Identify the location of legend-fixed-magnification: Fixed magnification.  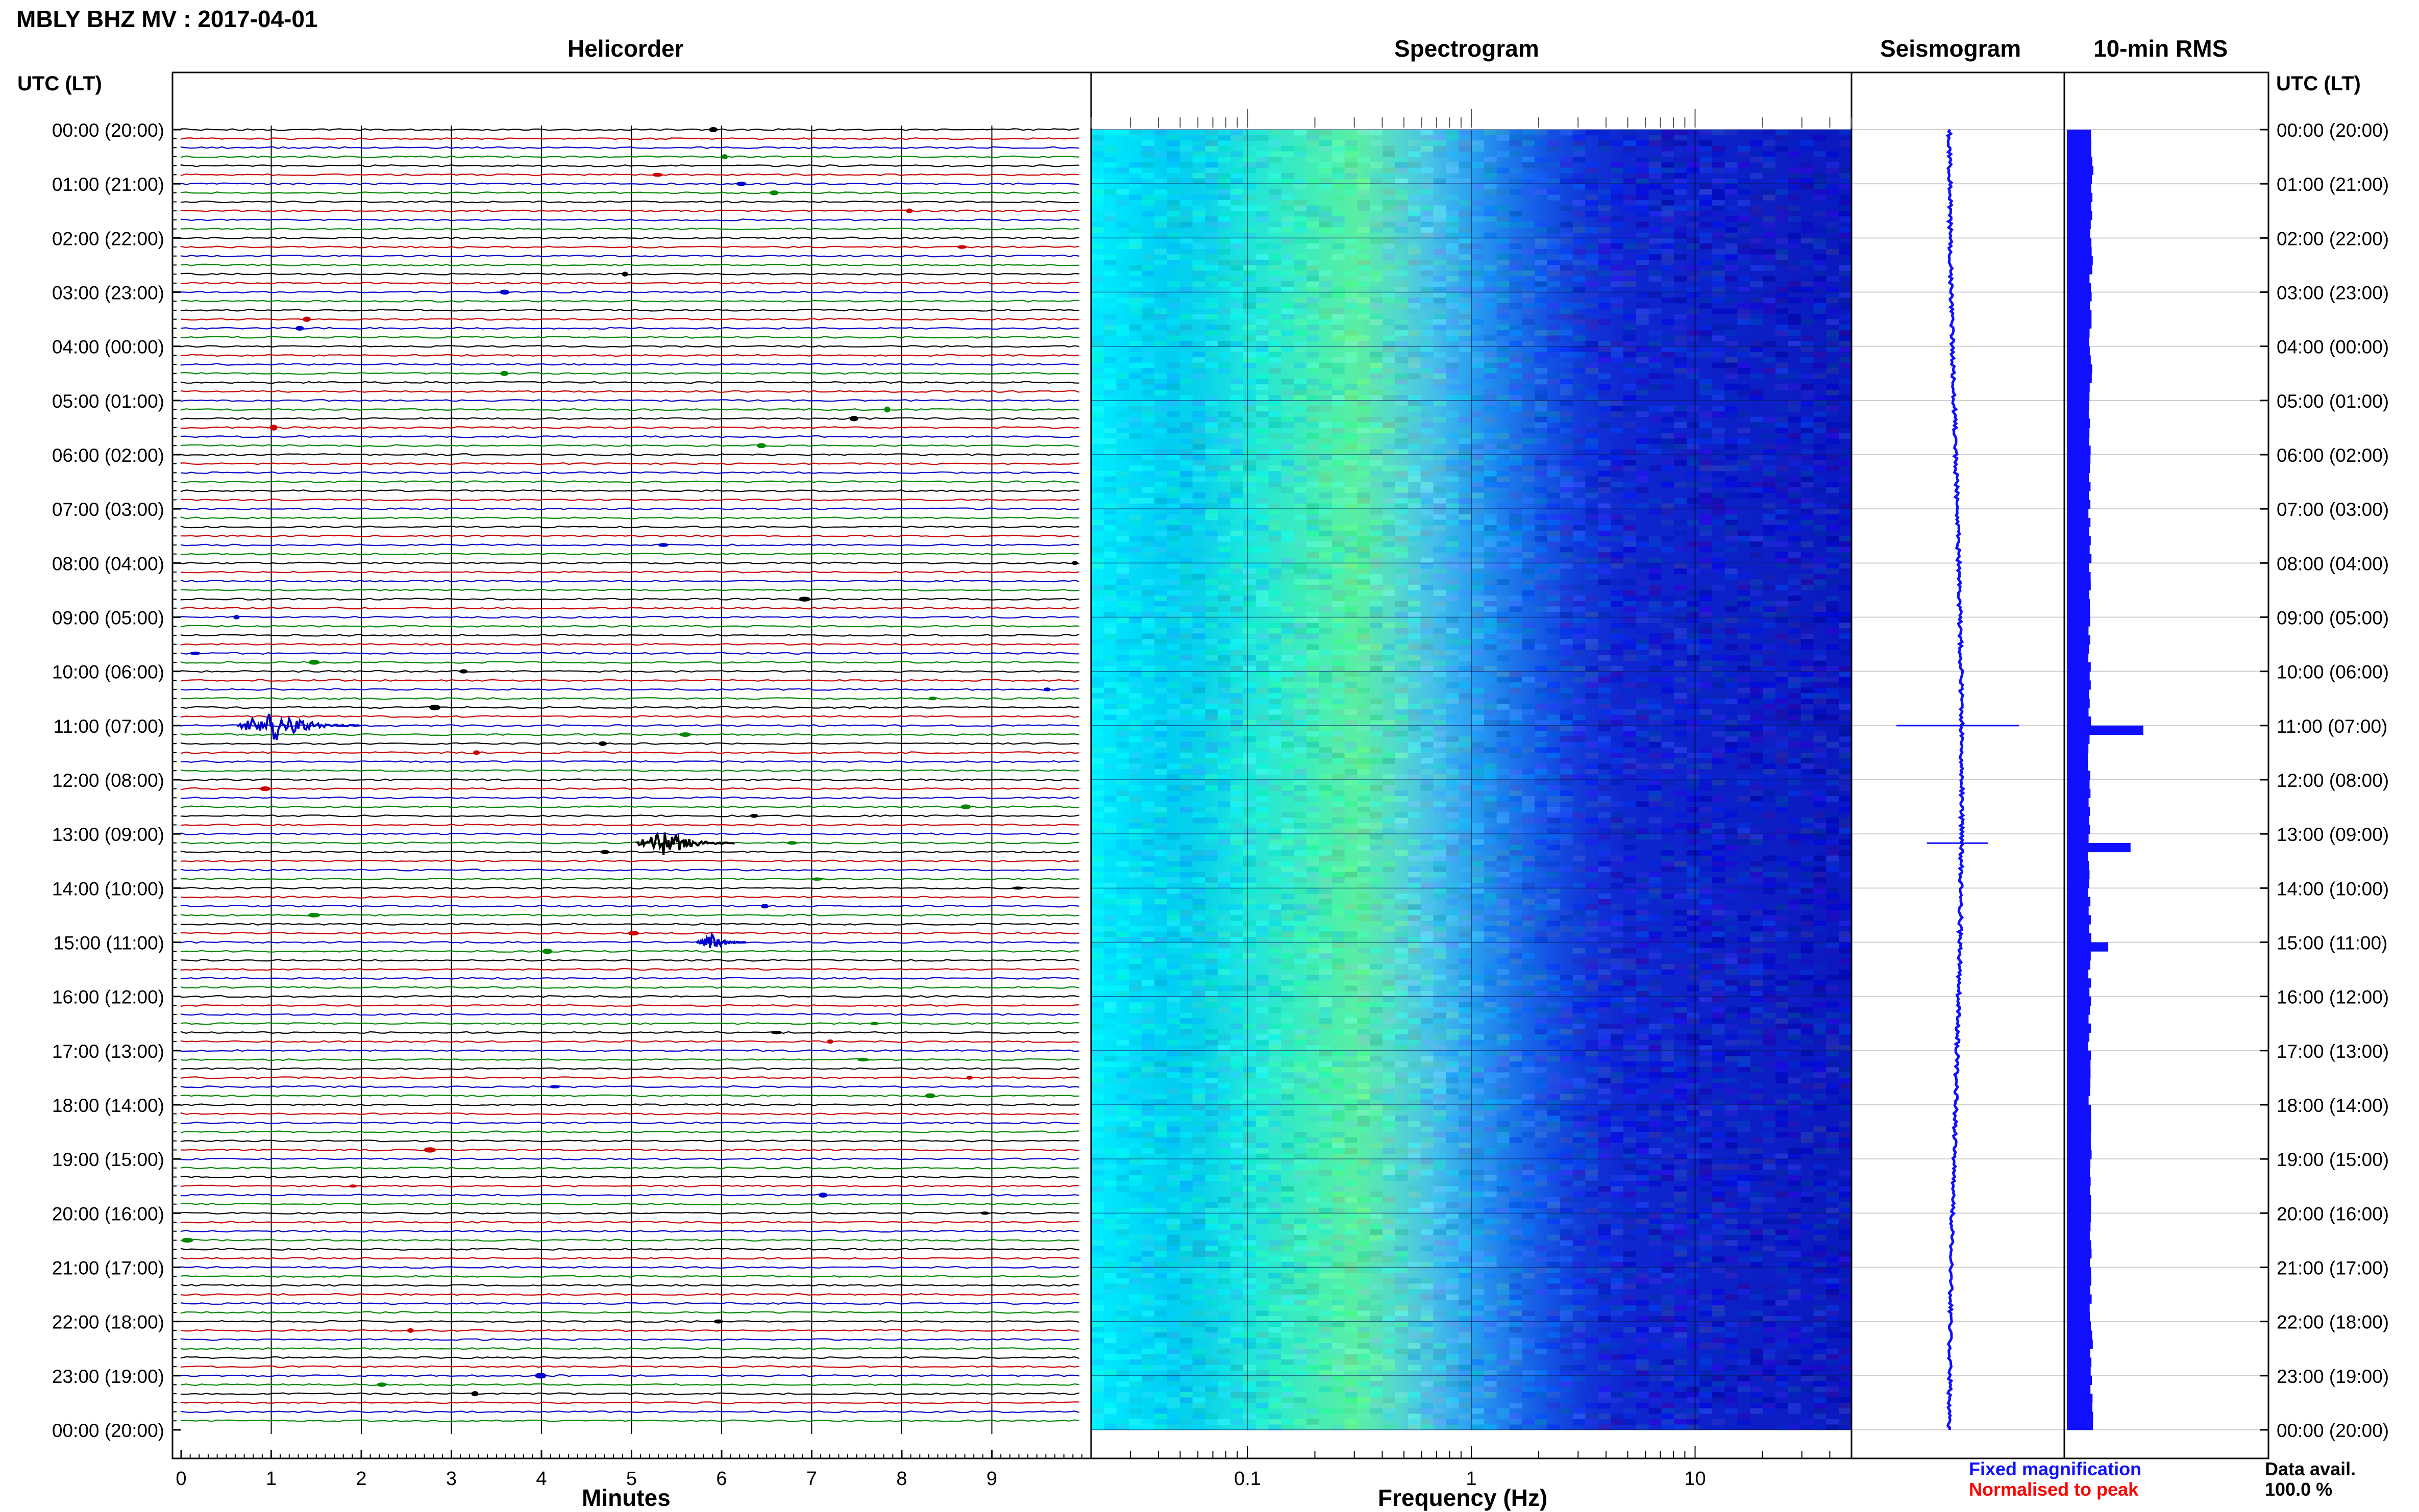
(2055, 1468).